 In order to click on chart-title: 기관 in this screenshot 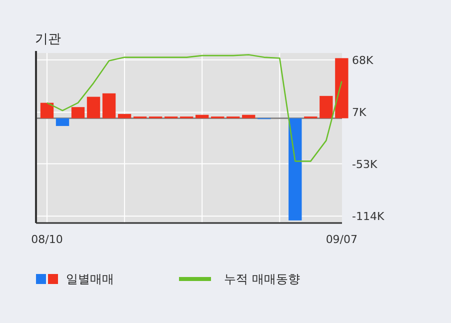, I will do `click(48, 39)`.